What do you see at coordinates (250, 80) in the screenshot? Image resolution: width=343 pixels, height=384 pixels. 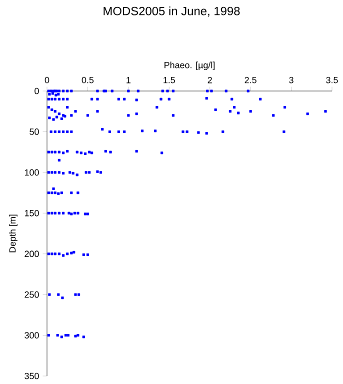 I see `x-tick-label: 2.5` at bounding box center [250, 80].